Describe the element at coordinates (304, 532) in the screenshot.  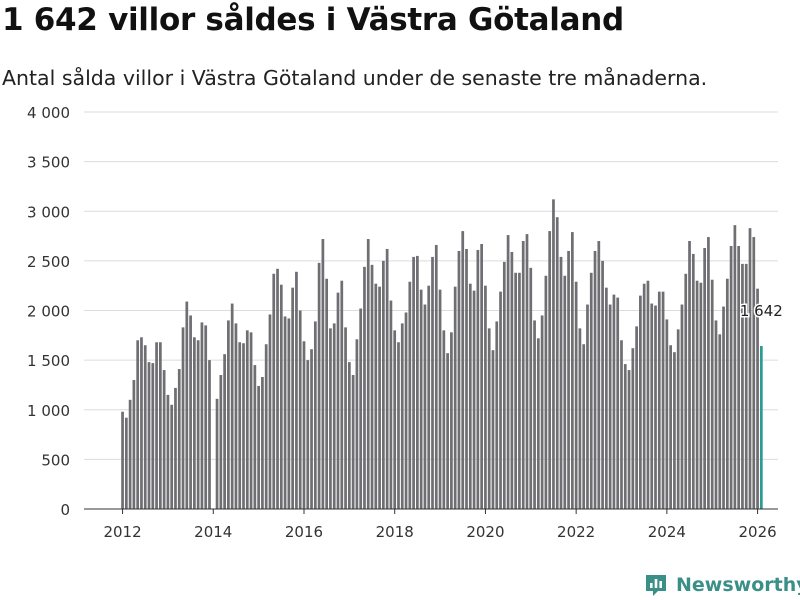
I see `x-tick-label: 2016` at that location.